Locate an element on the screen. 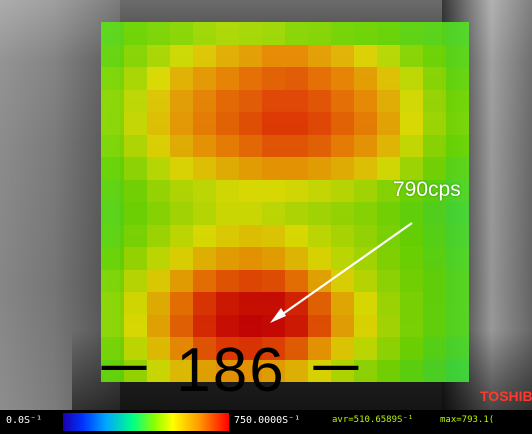 This screenshot has width=532, height=434. avr-readout: avr=510.6589S⁻¹ is located at coordinates (373, 420).